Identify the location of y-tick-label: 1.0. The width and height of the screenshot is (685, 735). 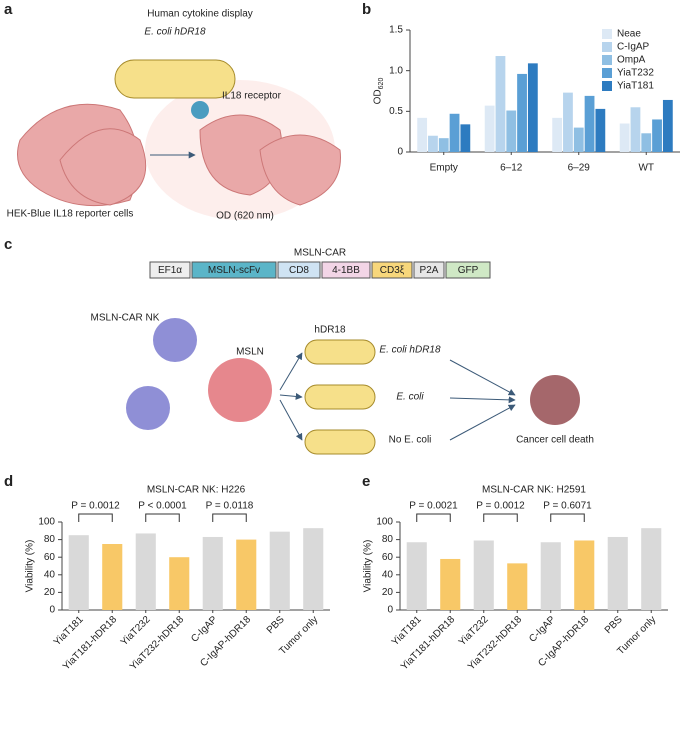
(396, 70).